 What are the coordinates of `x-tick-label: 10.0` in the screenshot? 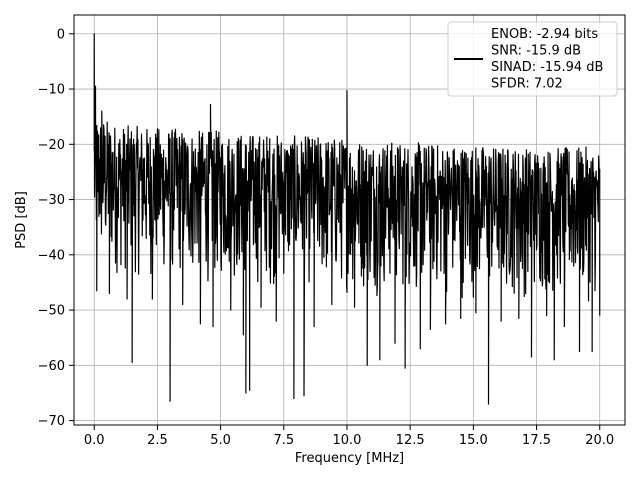 It's located at (346, 440).